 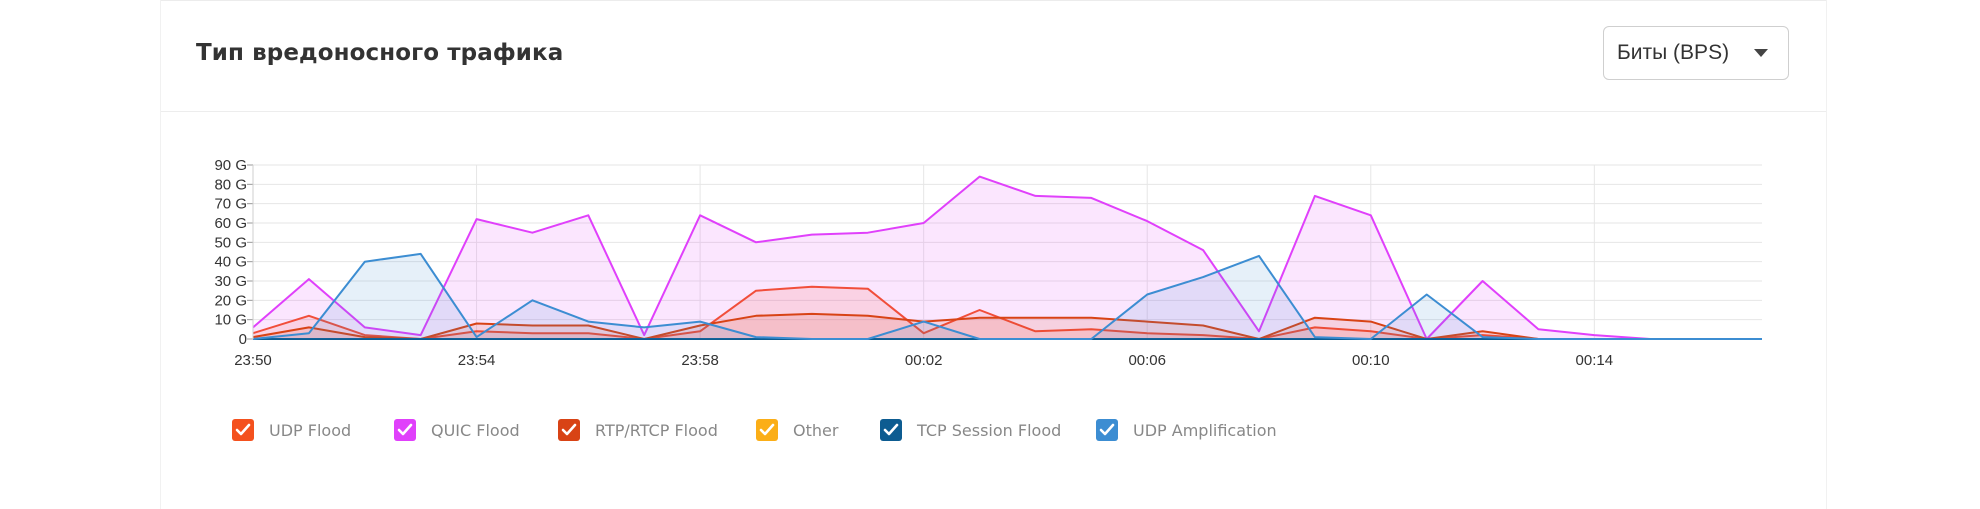 What do you see at coordinates (230, 165) in the screenshot?
I see `y-tick-label: 90 G` at bounding box center [230, 165].